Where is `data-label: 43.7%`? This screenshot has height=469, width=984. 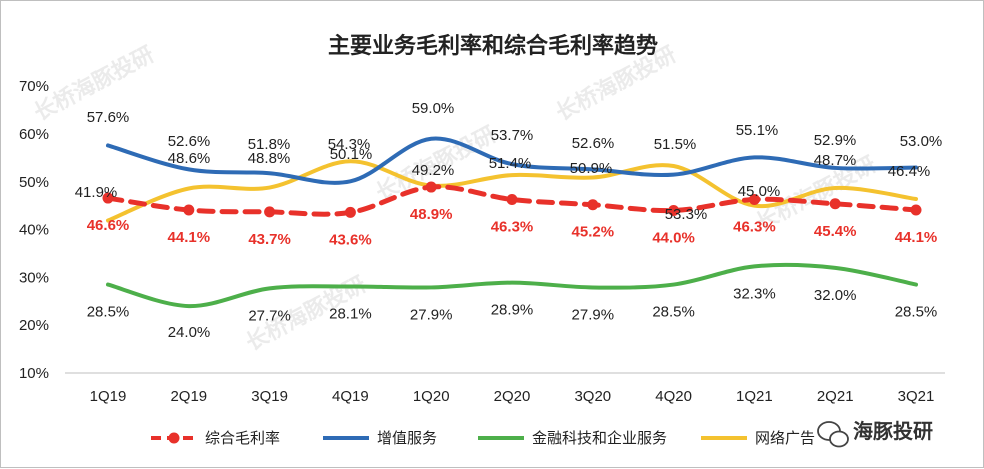
data-label: 43.7% is located at coordinates (269, 239).